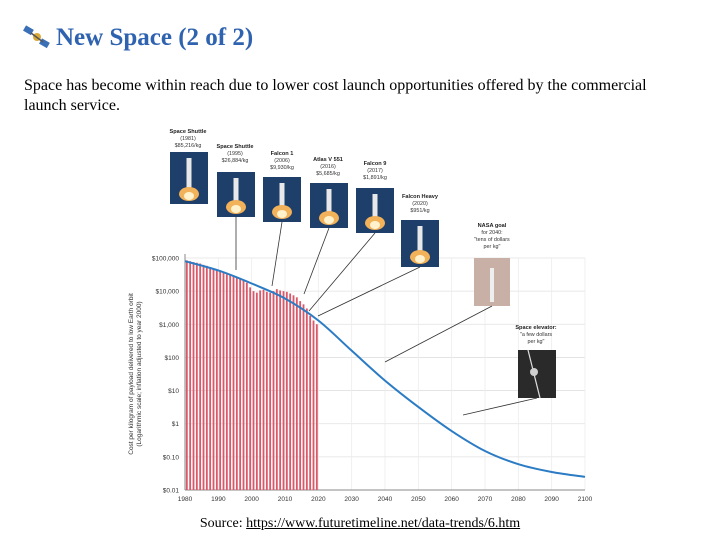 Image resolution: width=720 pixels, height=540 pixels. I want to click on y-tick-label: $1, so click(176, 424).